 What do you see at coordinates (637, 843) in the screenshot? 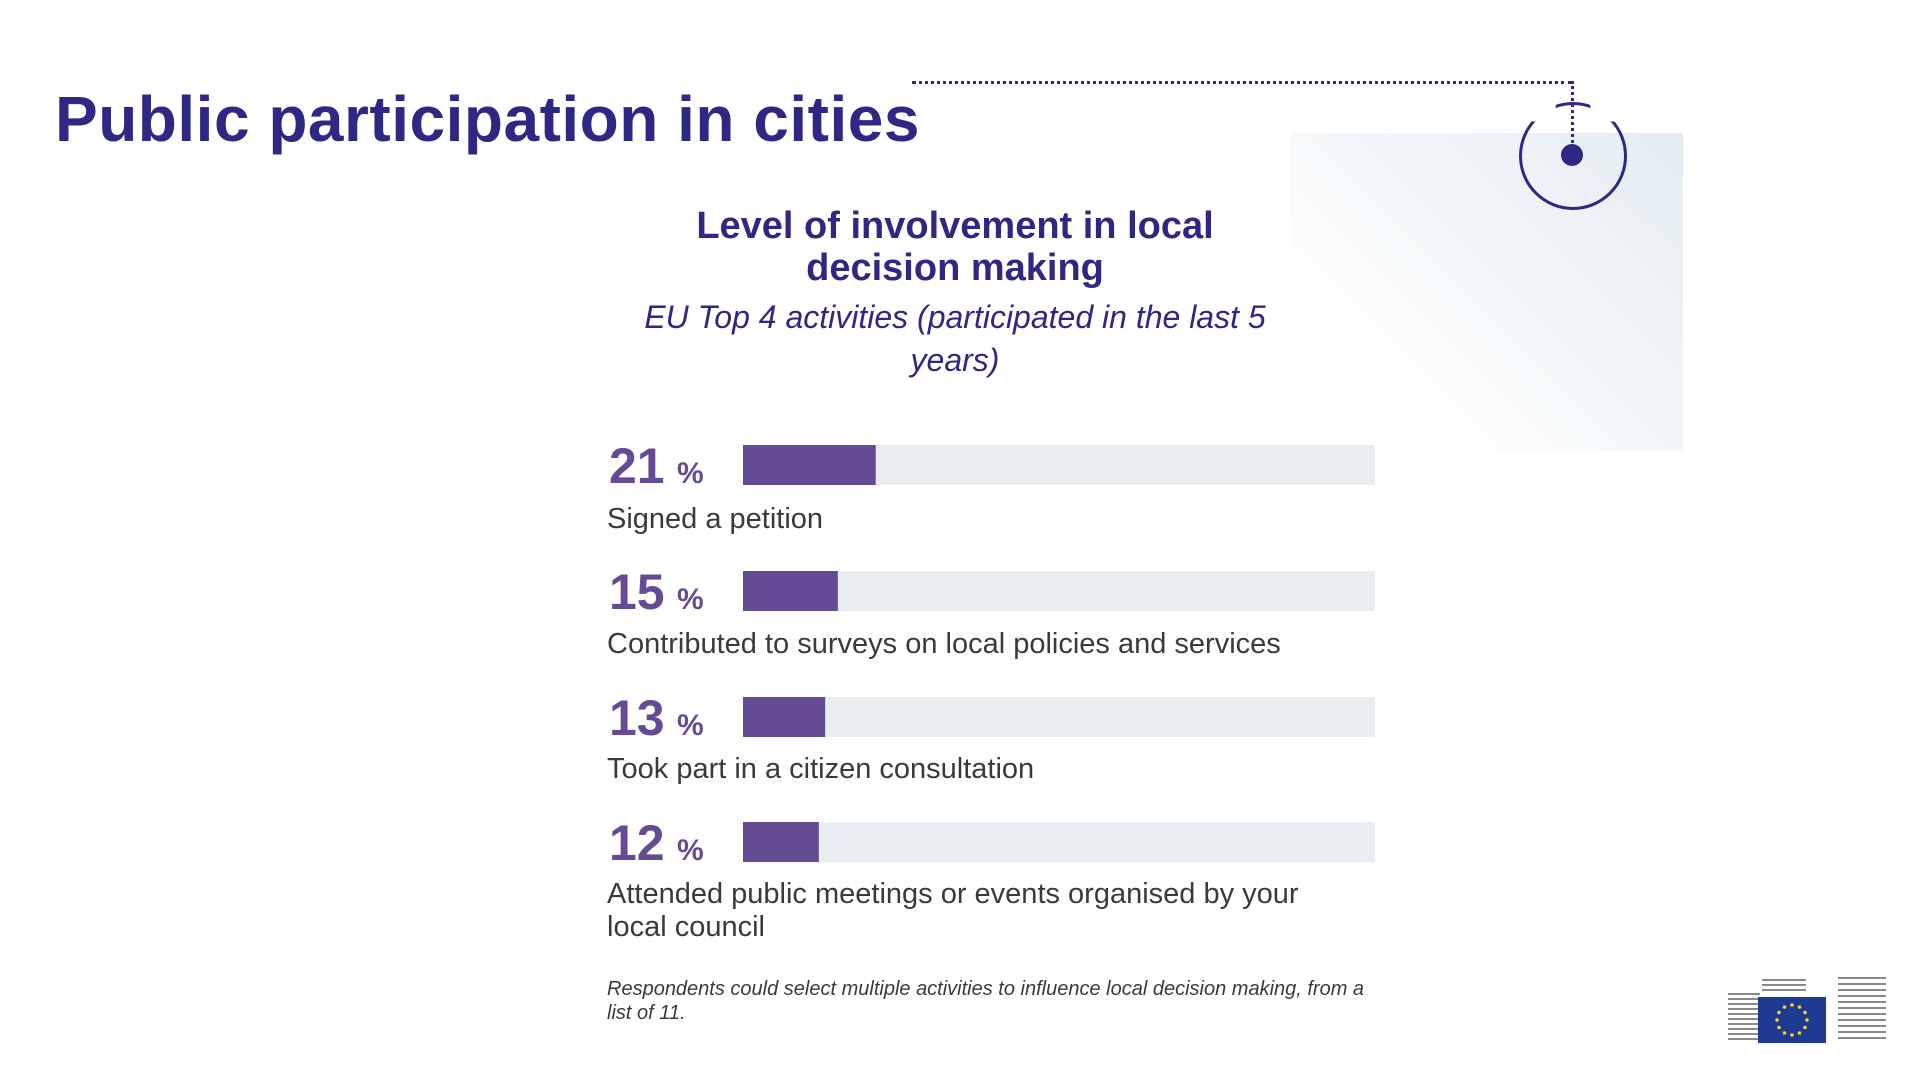
I see `bar-value-label: 12` at bounding box center [637, 843].